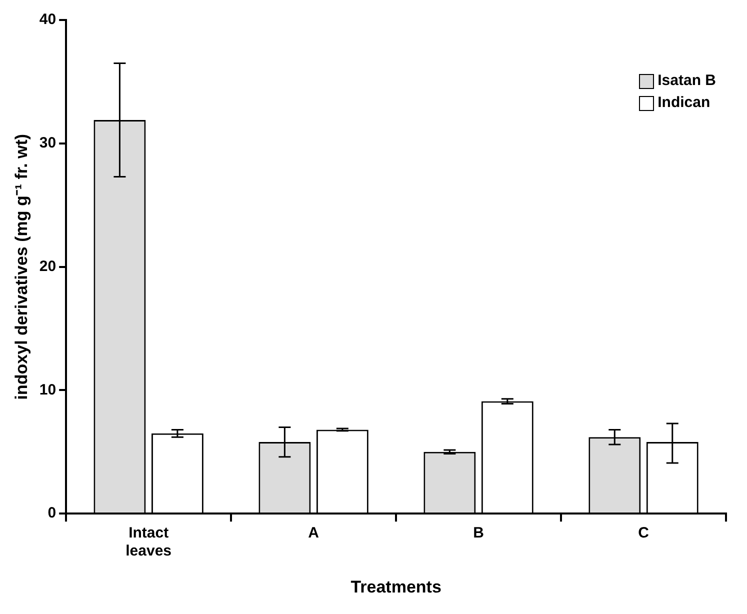 The image size is (747, 614). I want to click on x-tick-label: B, so click(478, 533).